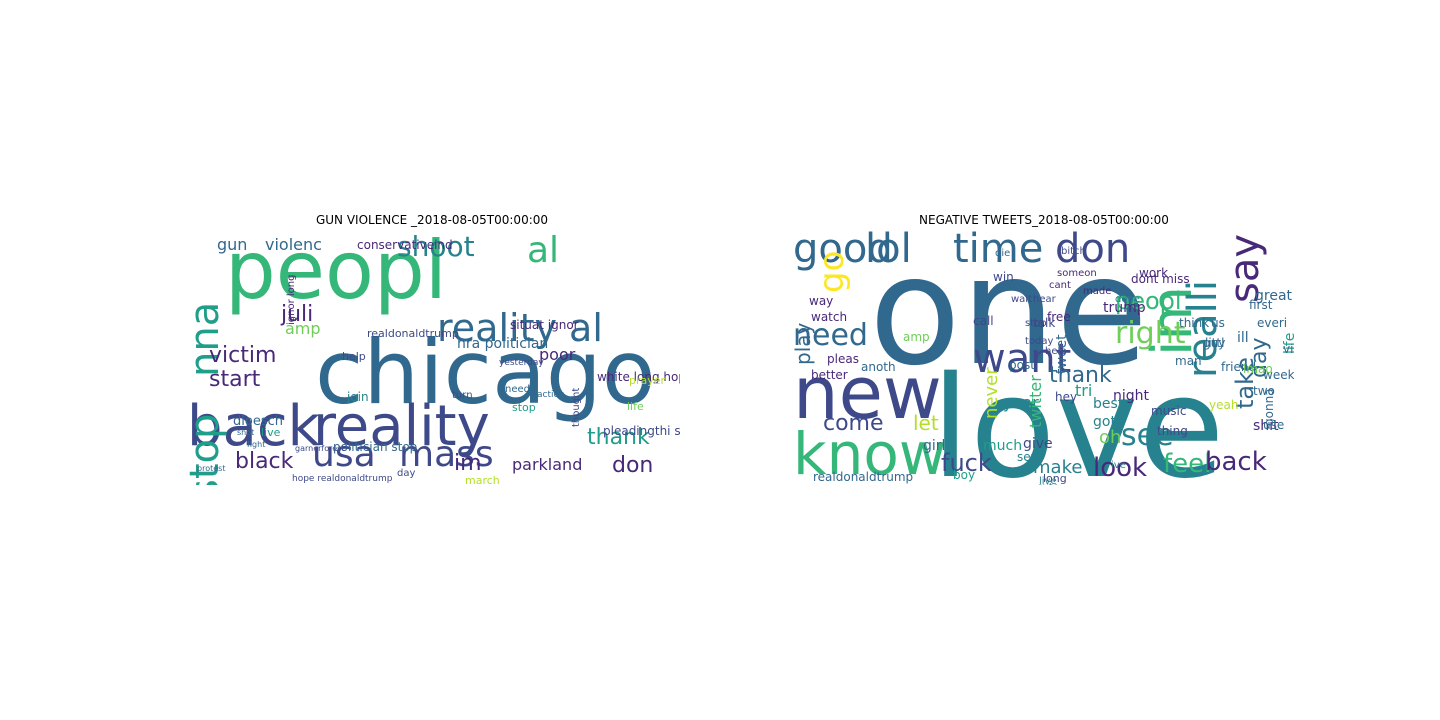 The image size is (1440, 720). What do you see at coordinates (1048, 484) in the screenshot?
I see `cloud-word: cute` at bounding box center [1048, 484].